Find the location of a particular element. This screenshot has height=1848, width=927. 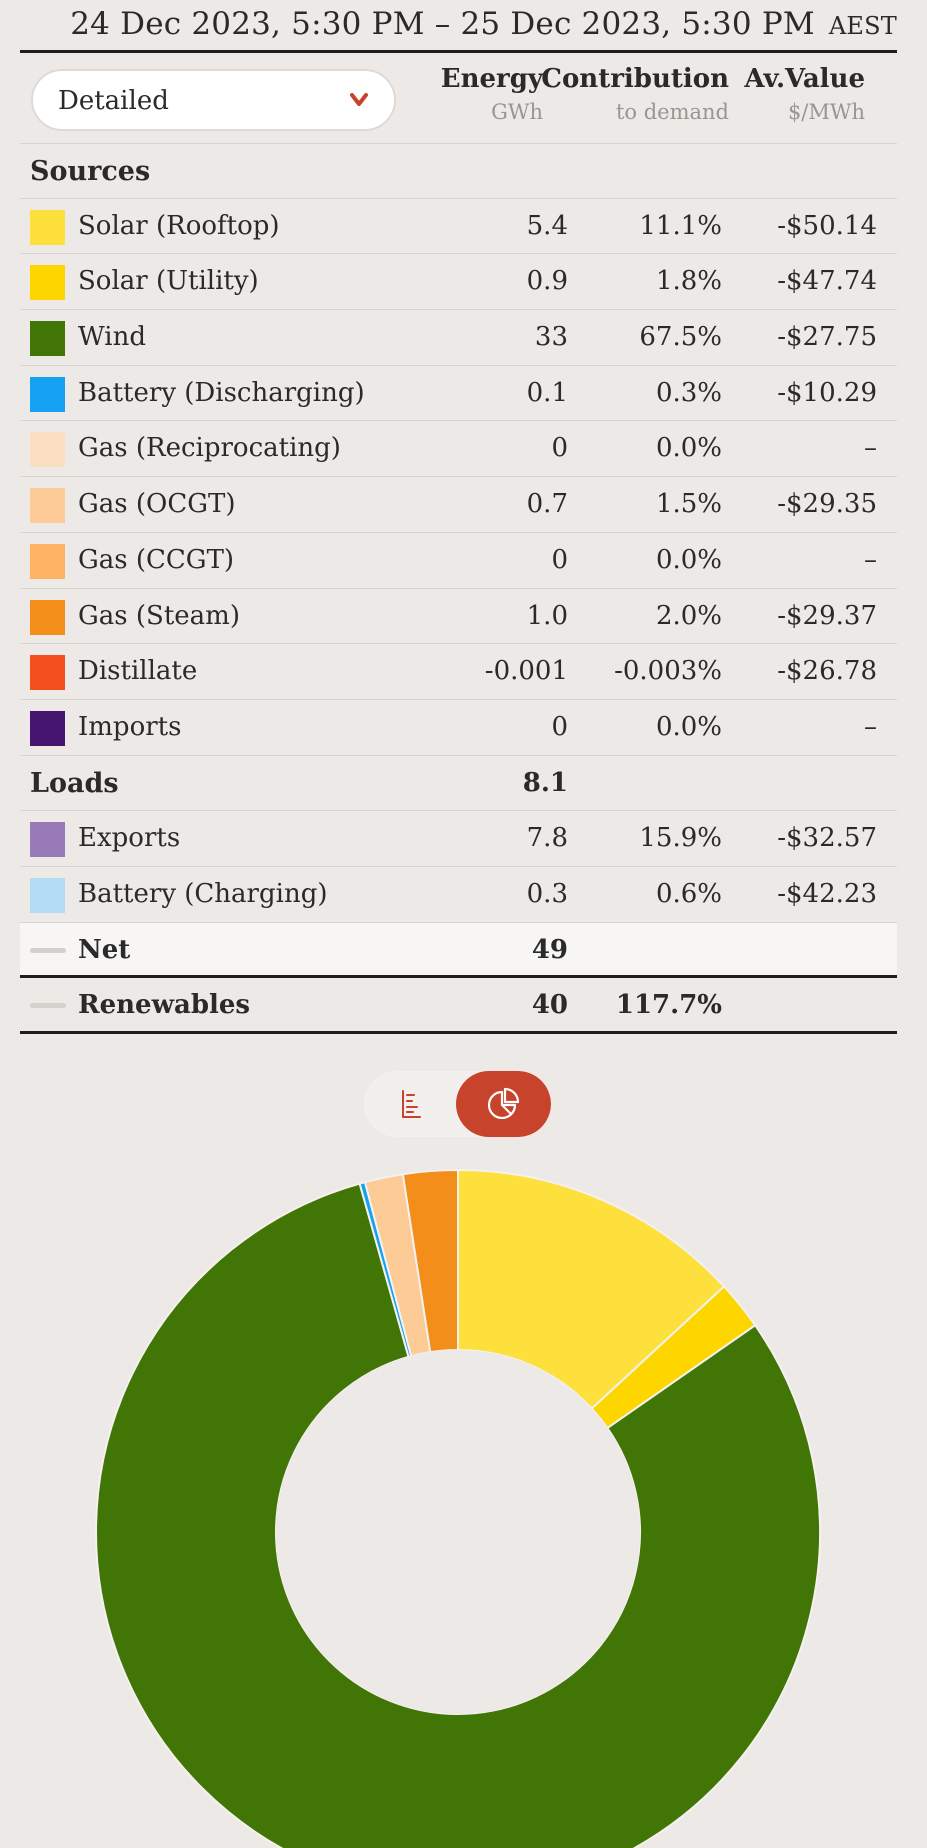

bar-chart-button is located at coordinates (410, 1104).